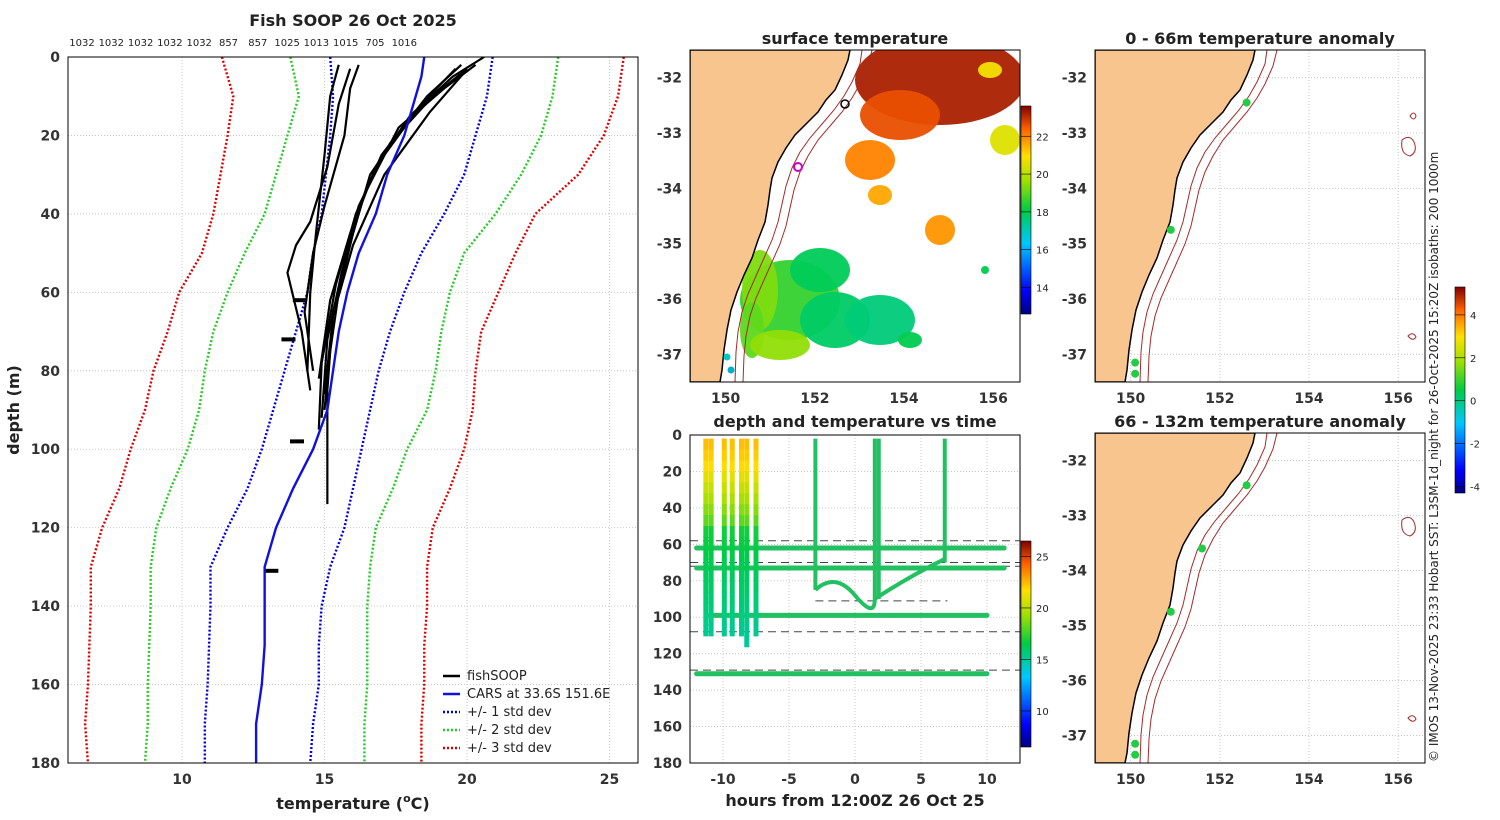 This screenshot has width=1500, height=820. I want to click on sst-colorbar, so click(1026, 210).